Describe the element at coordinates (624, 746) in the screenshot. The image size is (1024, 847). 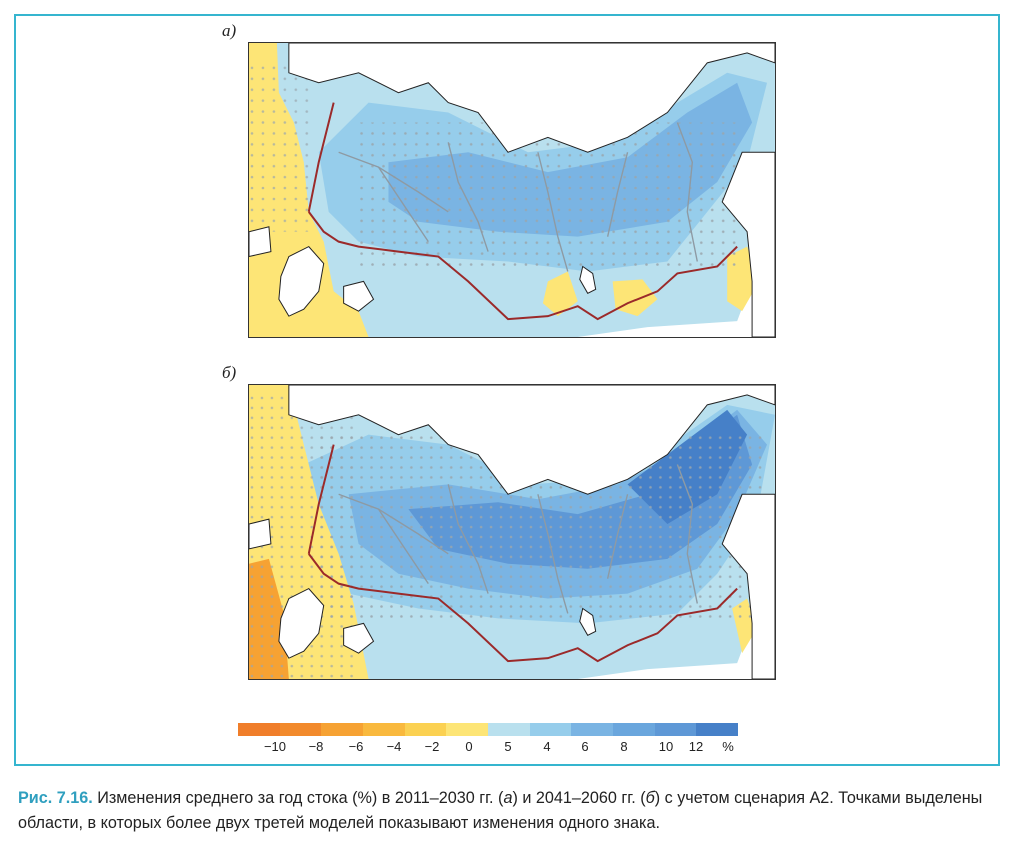
I see `legend-tick: 8` at that location.